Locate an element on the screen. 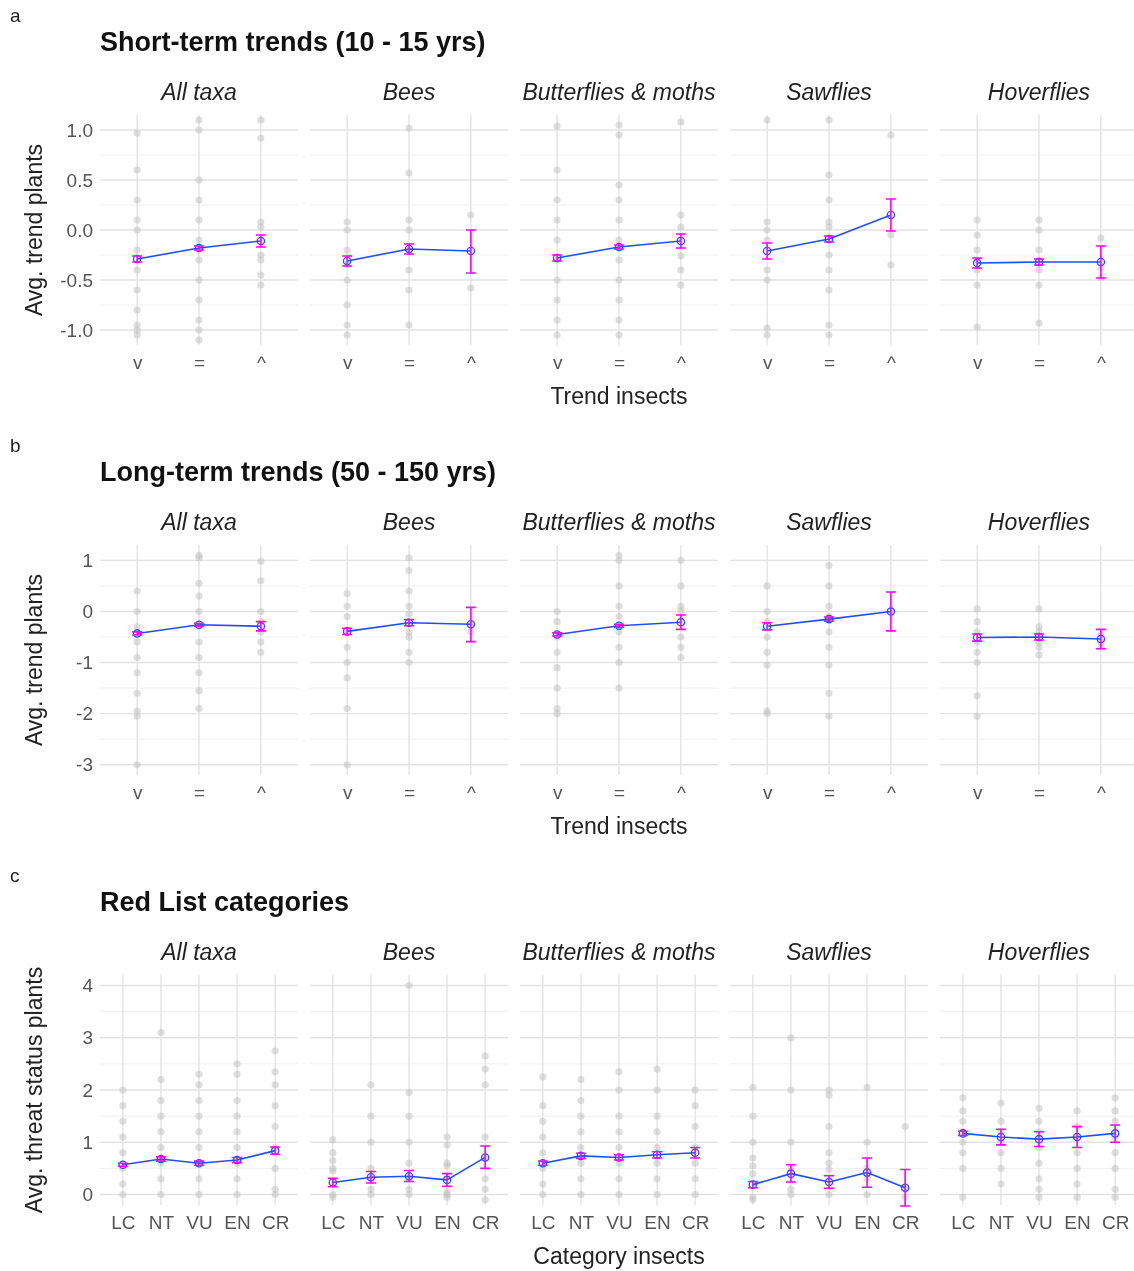 The height and width of the screenshot is (1271, 1134). y-tick-label: 2 is located at coordinates (87, 1090).